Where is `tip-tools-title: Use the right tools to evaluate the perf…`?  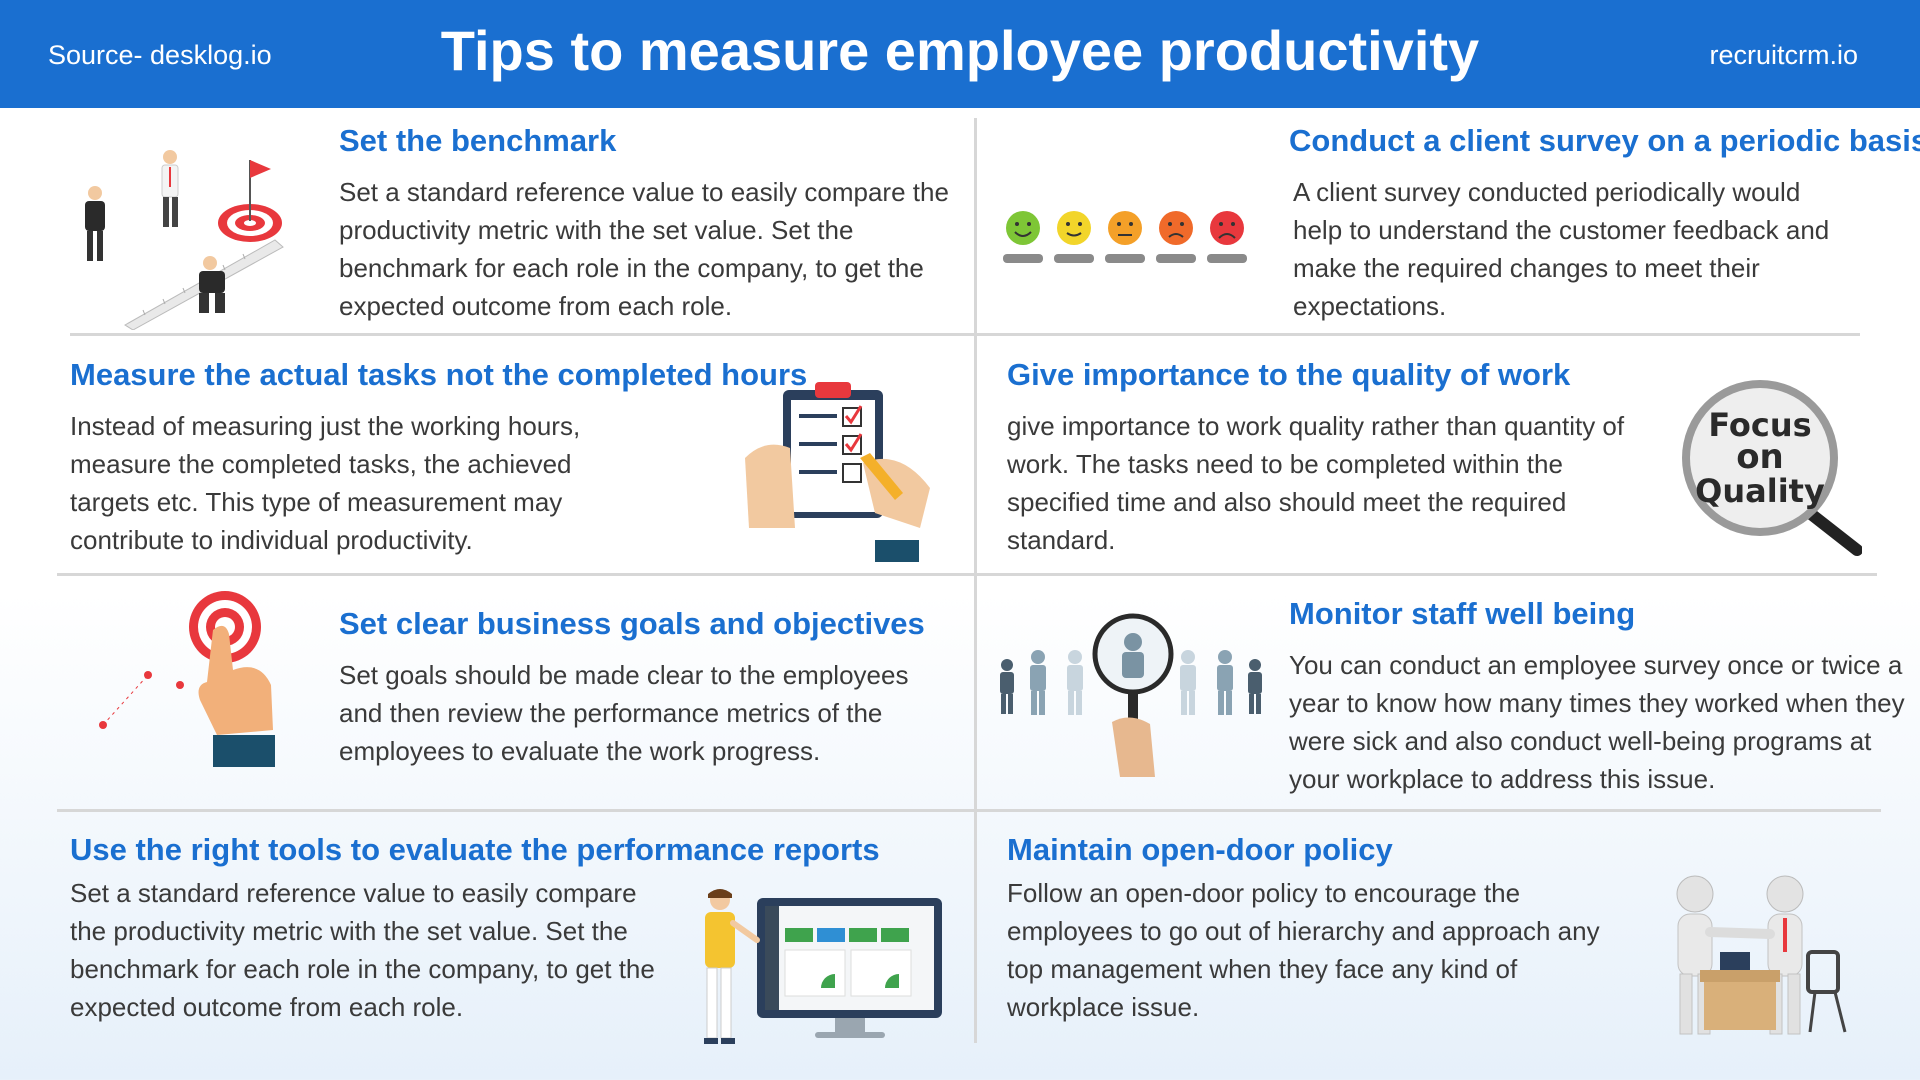
tip-tools-title: Use the right tools to evaluate the perf… is located at coordinates (475, 849).